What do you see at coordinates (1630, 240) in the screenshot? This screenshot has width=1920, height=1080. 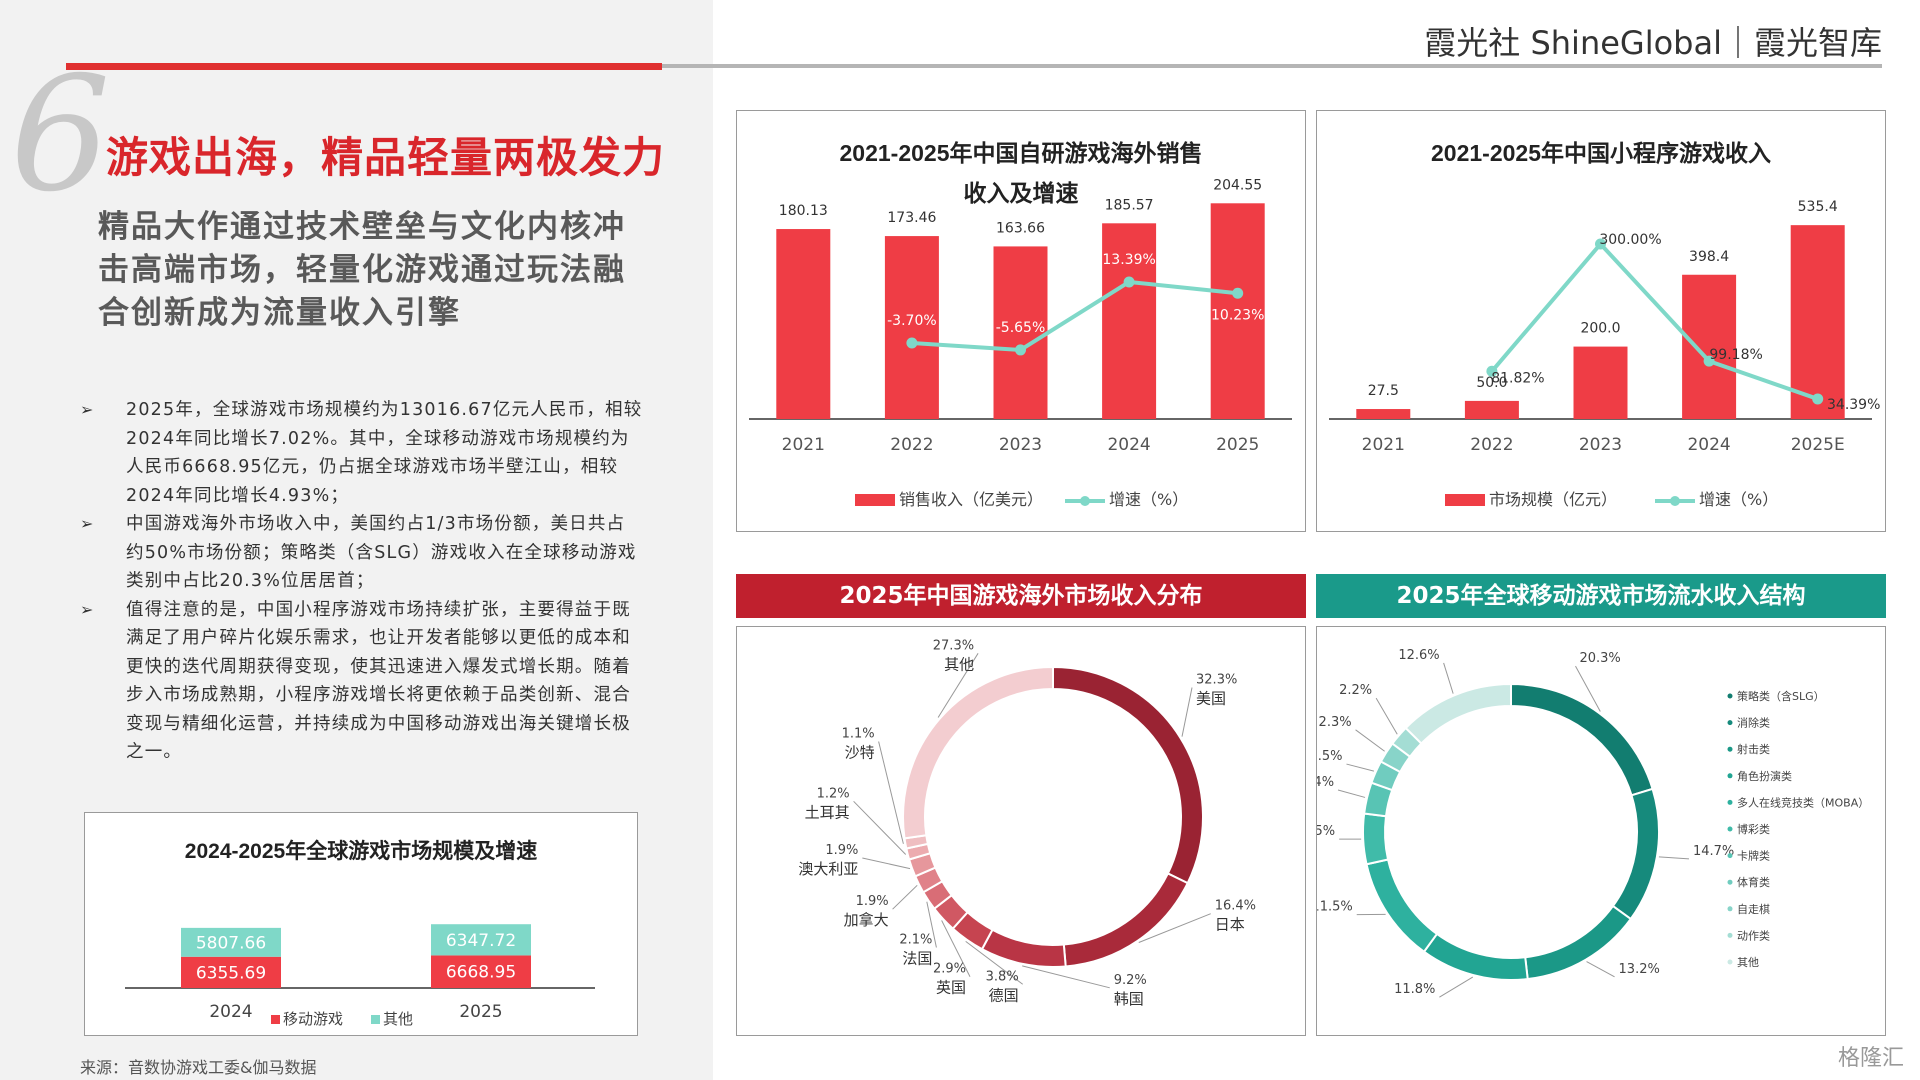 I see `growth-label: 300.00%` at bounding box center [1630, 240].